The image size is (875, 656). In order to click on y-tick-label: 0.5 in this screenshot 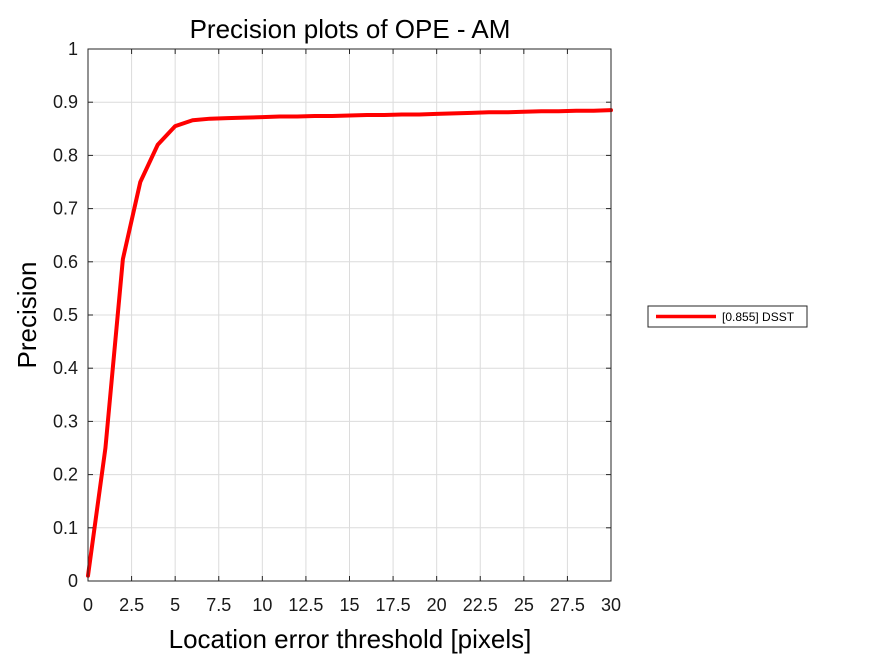, I will do `click(65, 315)`.